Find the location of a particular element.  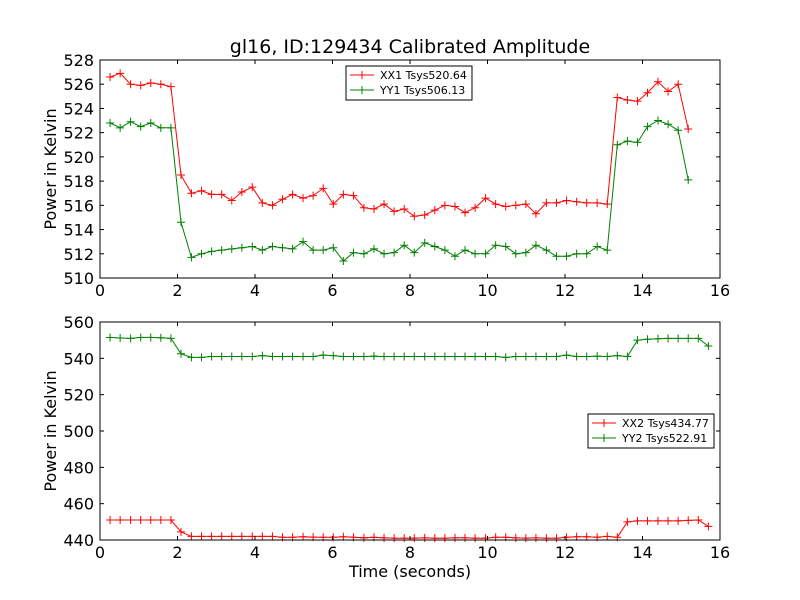

chart-title: gl16, ID:129434 Calibrated Amplitude is located at coordinates (410, 47).